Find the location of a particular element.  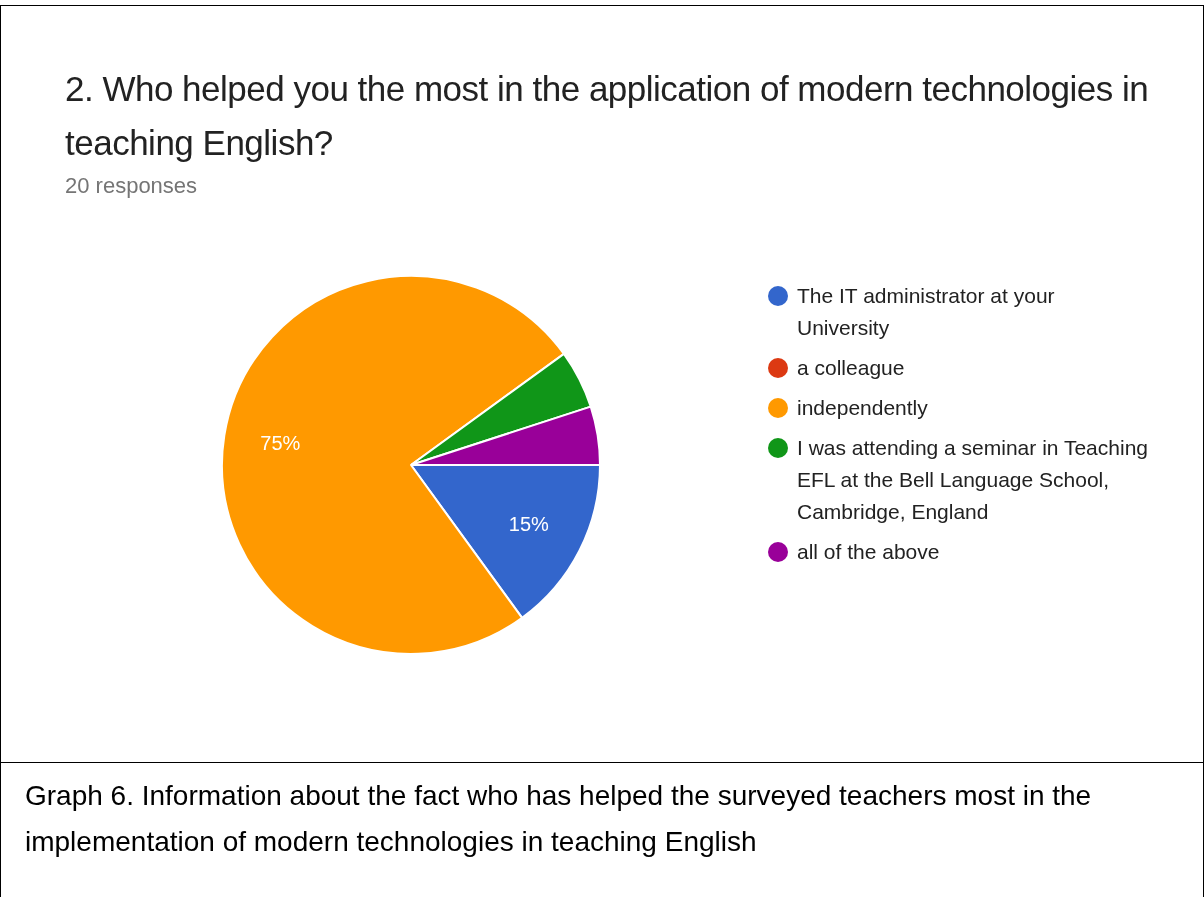

legend-label: independently is located at coordinates (862, 408).